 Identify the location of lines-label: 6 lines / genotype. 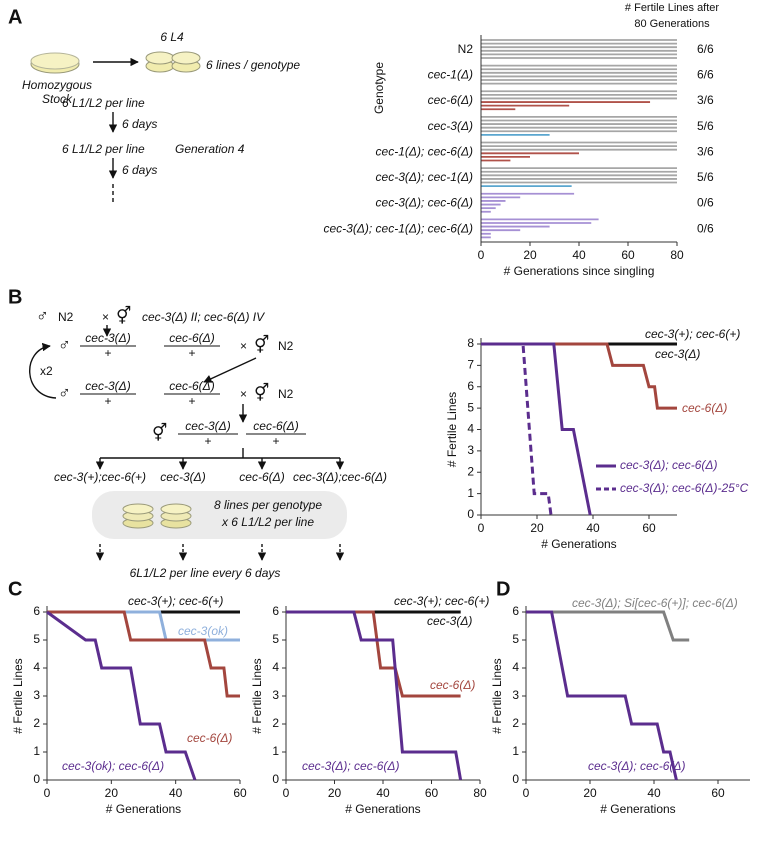
(253, 65).